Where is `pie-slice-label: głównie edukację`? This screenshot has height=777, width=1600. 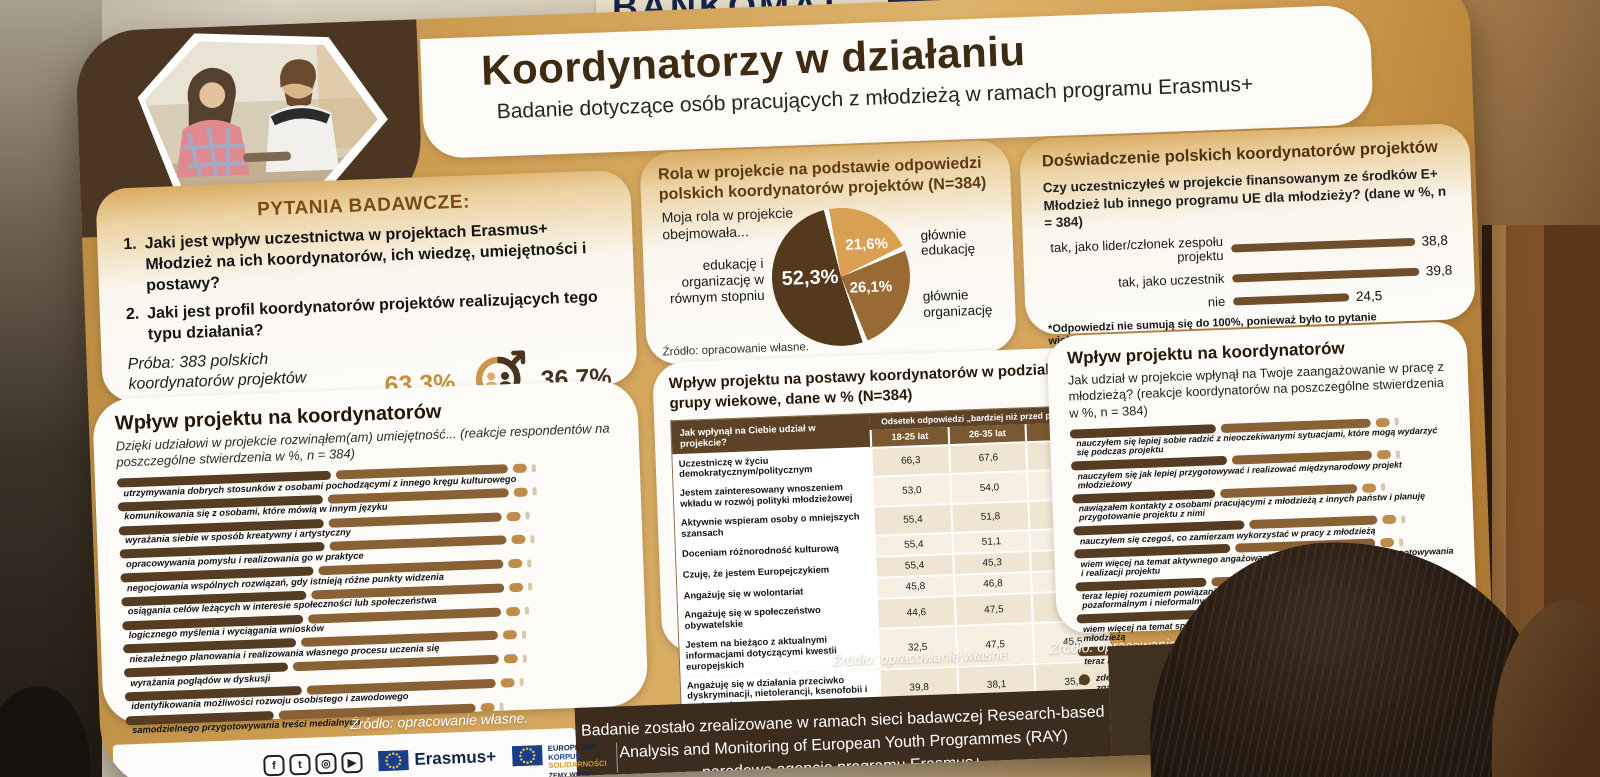 pie-slice-label: głównie edukację is located at coordinates (948, 242).